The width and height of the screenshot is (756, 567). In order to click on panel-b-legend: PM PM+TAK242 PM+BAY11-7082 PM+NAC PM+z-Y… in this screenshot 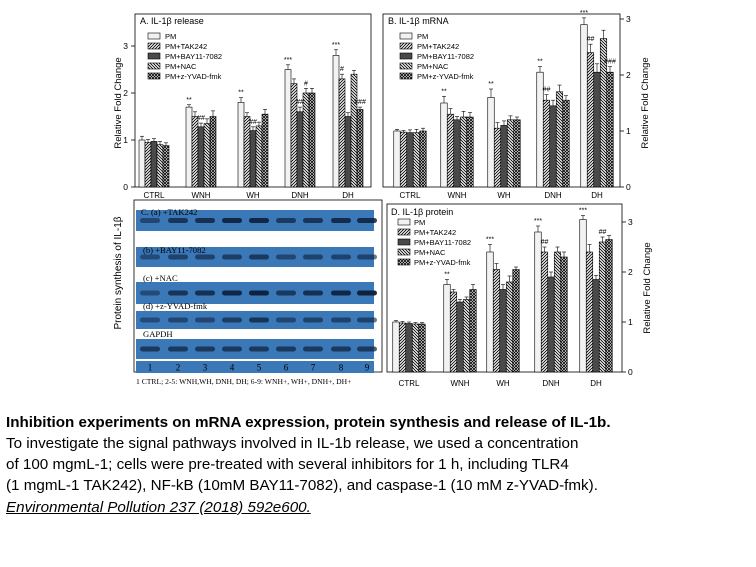, I will do `click(436, 56)`.